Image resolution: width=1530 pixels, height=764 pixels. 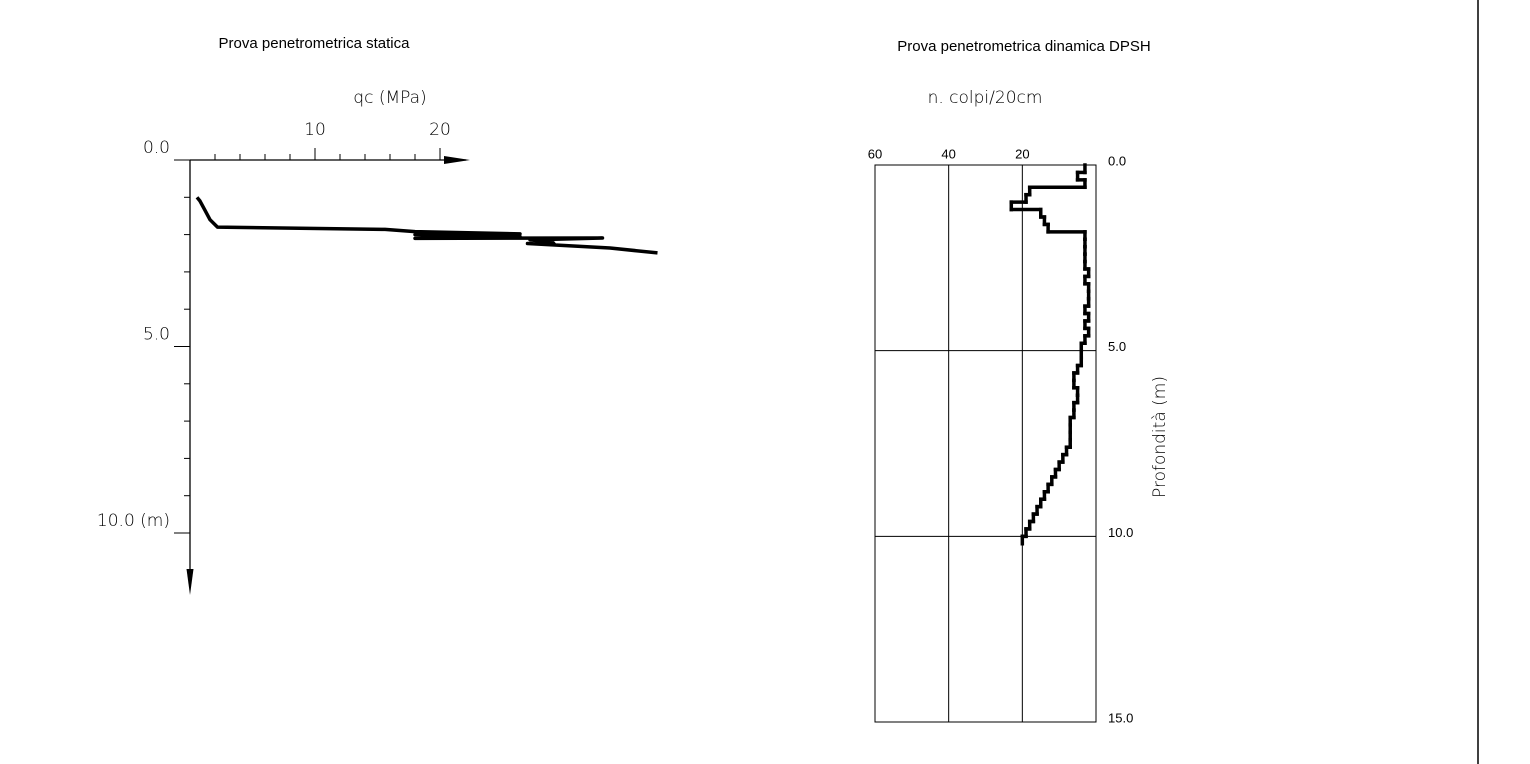 I want to click on chart-title: Prova penetrometrica statica, so click(x=315, y=43).